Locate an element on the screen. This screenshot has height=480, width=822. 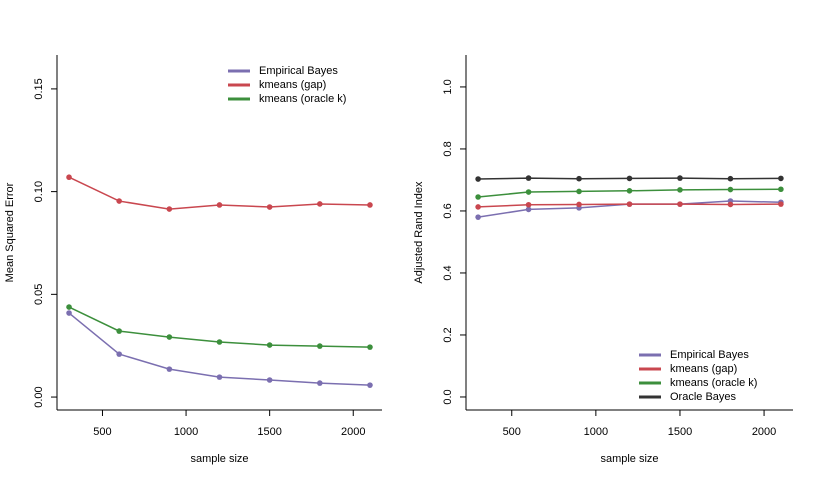
y-tick-label: 0.4 is located at coordinates (448, 272).